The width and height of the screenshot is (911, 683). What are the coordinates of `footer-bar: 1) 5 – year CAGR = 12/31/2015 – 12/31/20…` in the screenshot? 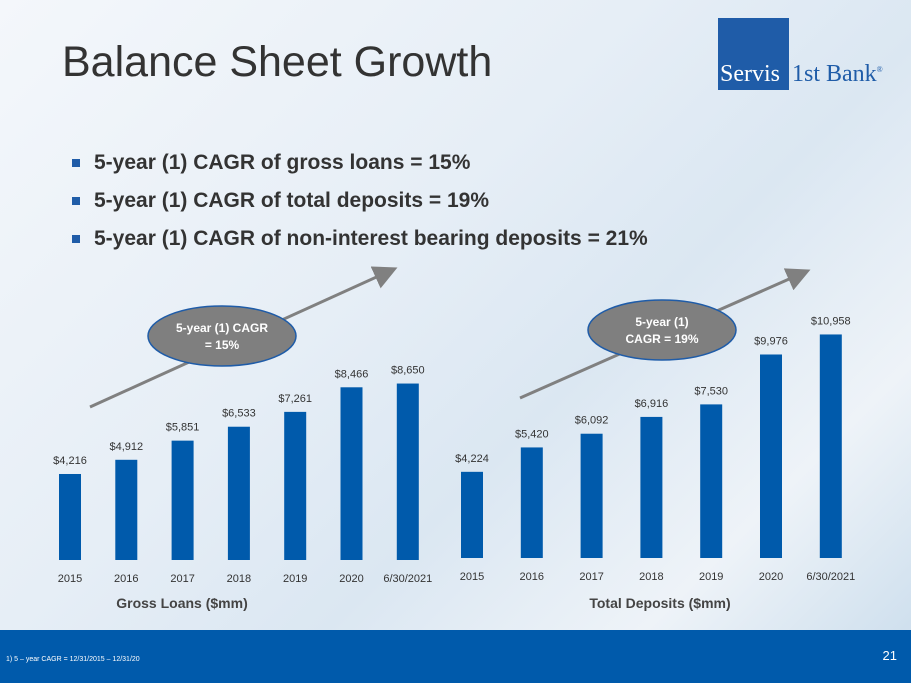 It's located at (455, 656).